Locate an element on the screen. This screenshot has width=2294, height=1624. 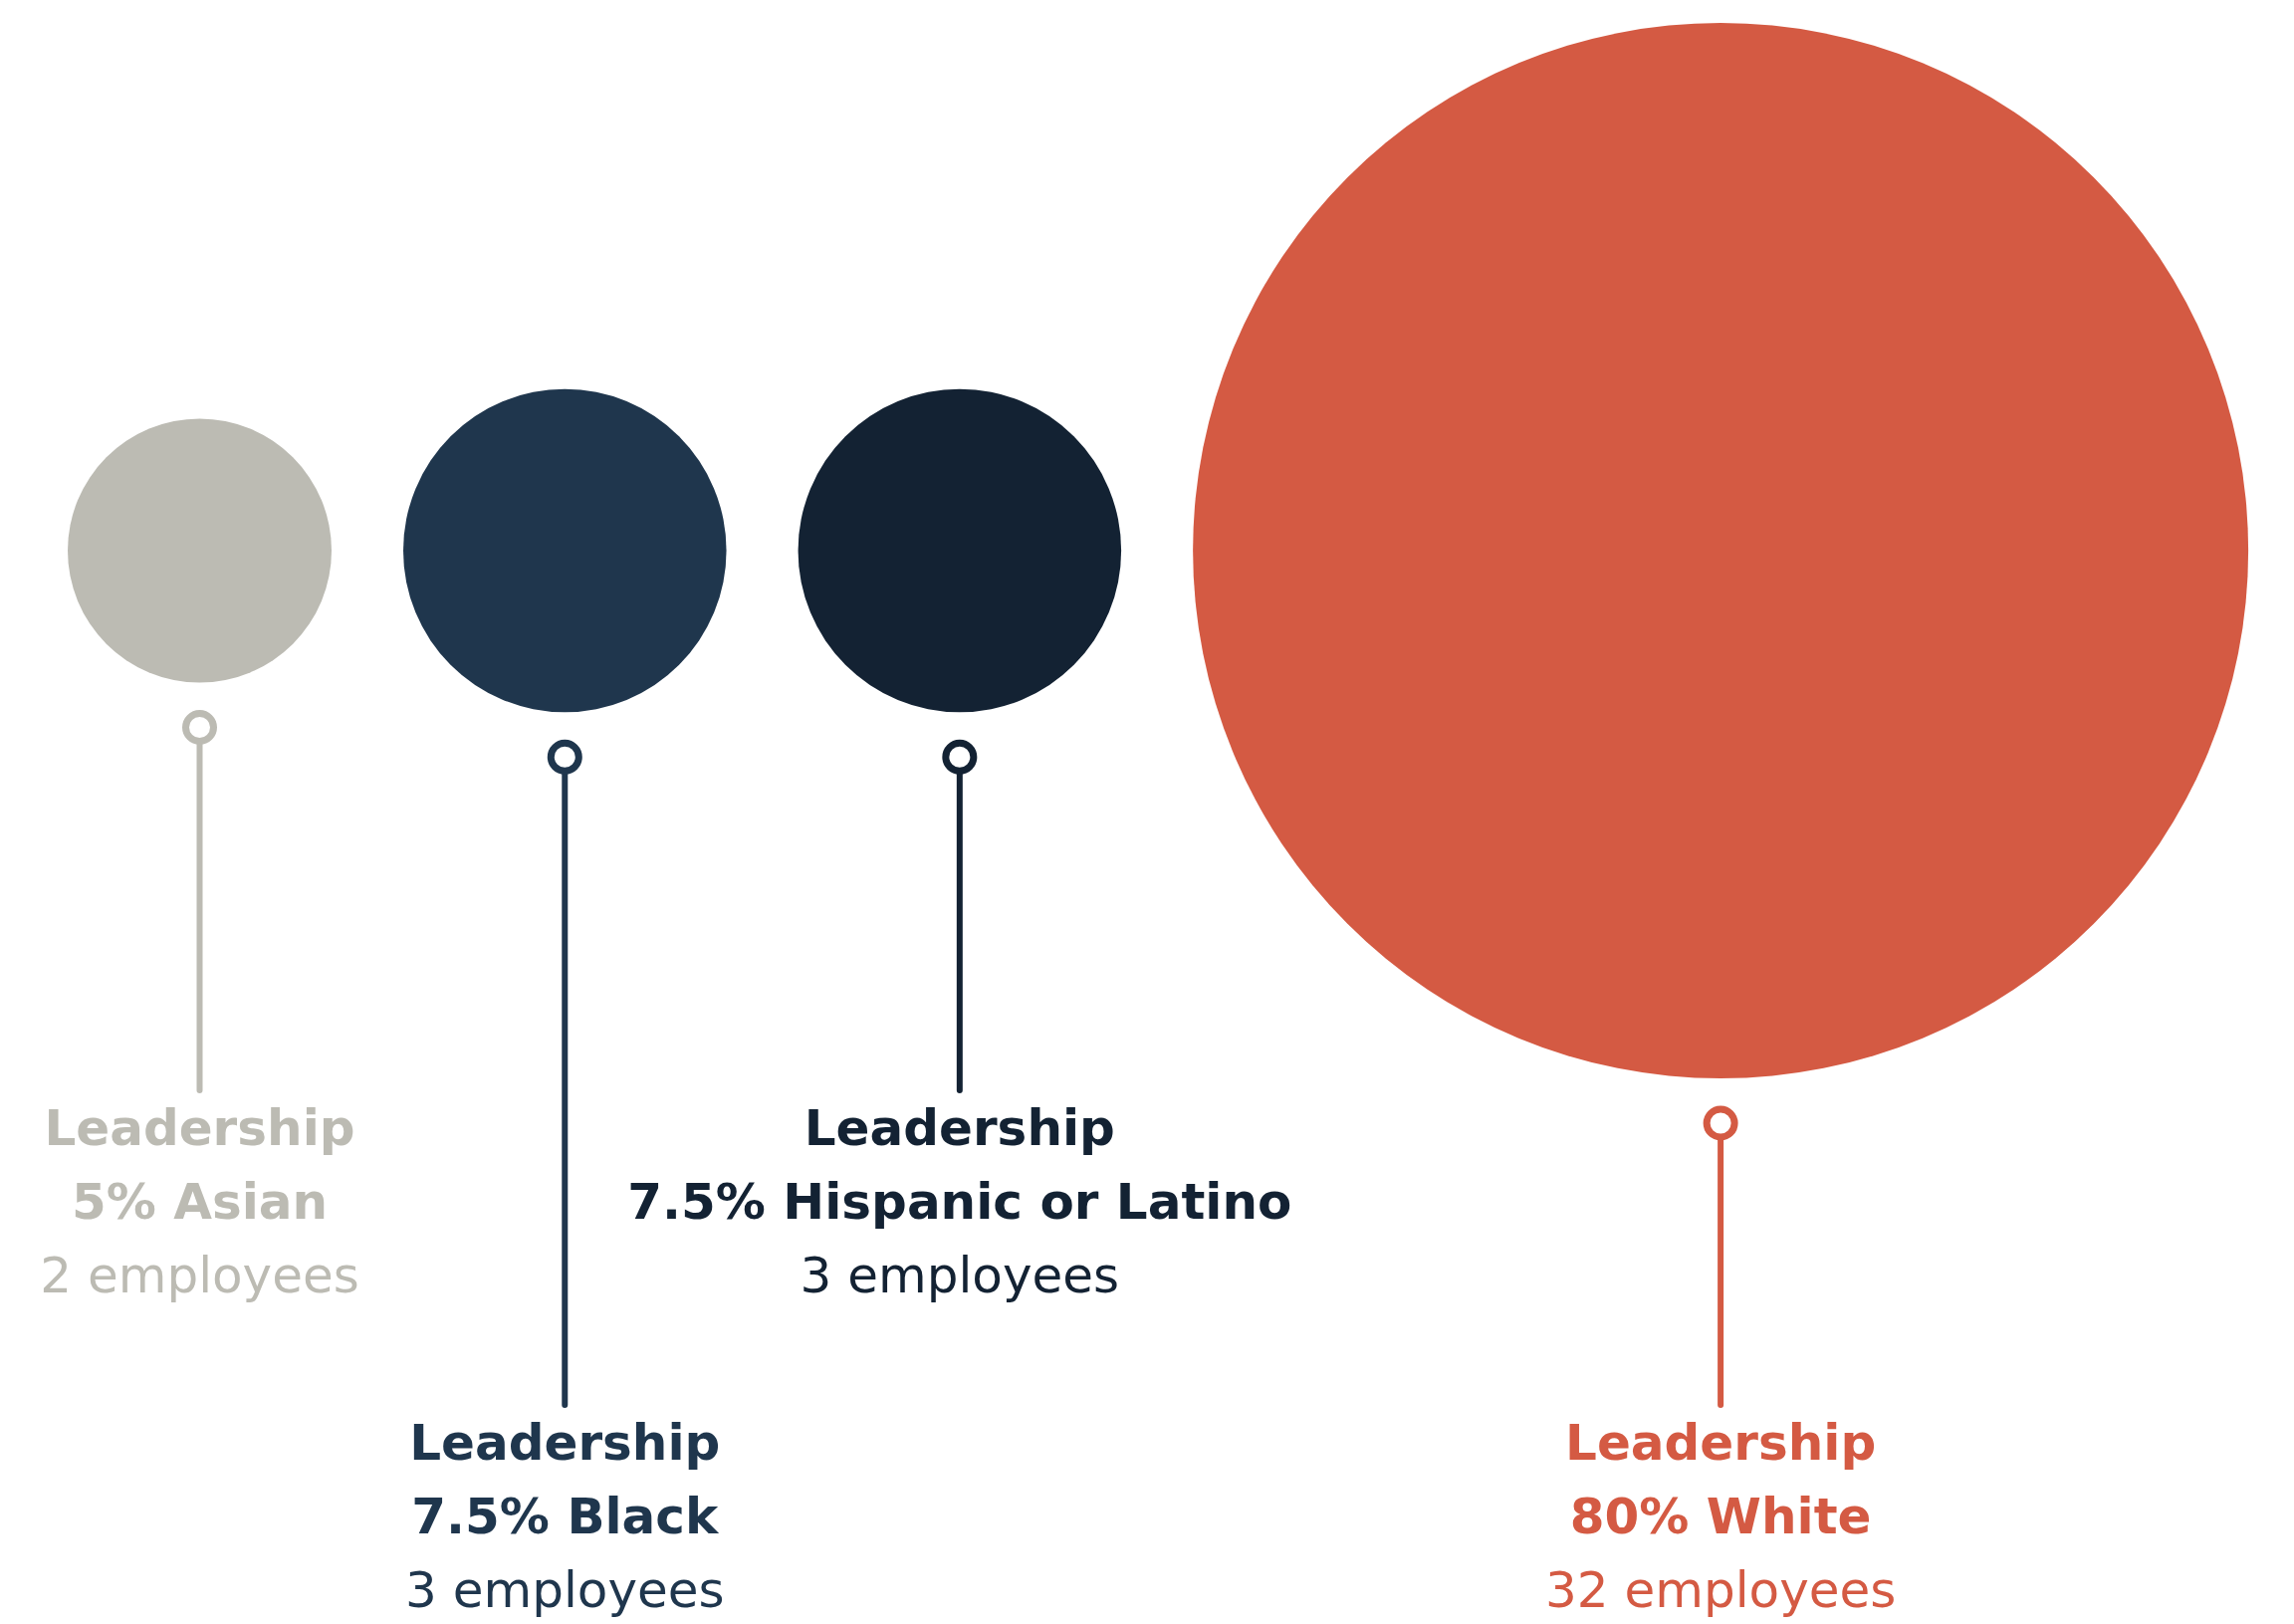
category-label: White is located at coordinates (1789, 1517).